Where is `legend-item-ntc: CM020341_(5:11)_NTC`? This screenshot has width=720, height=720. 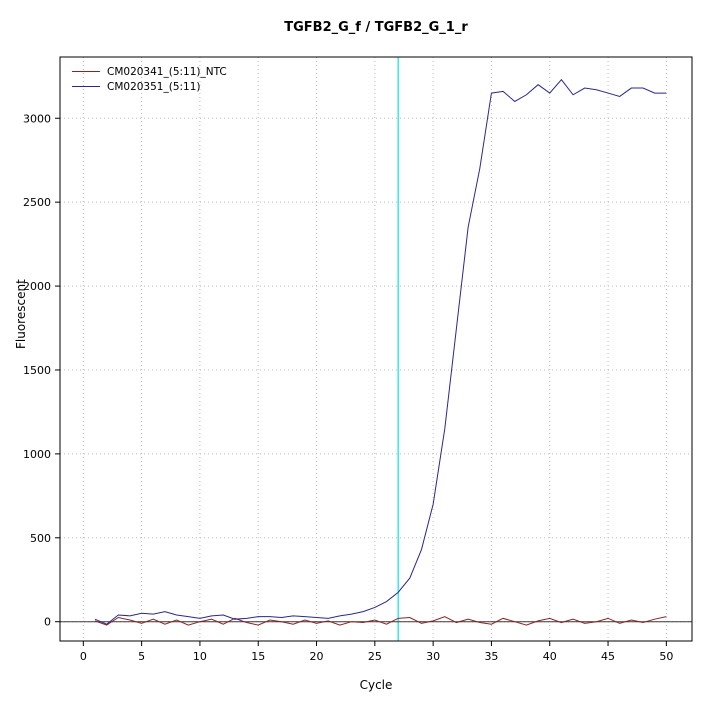 legend-item-ntc: CM020341_(5:11)_NTC is located at coordinates (149, 71).